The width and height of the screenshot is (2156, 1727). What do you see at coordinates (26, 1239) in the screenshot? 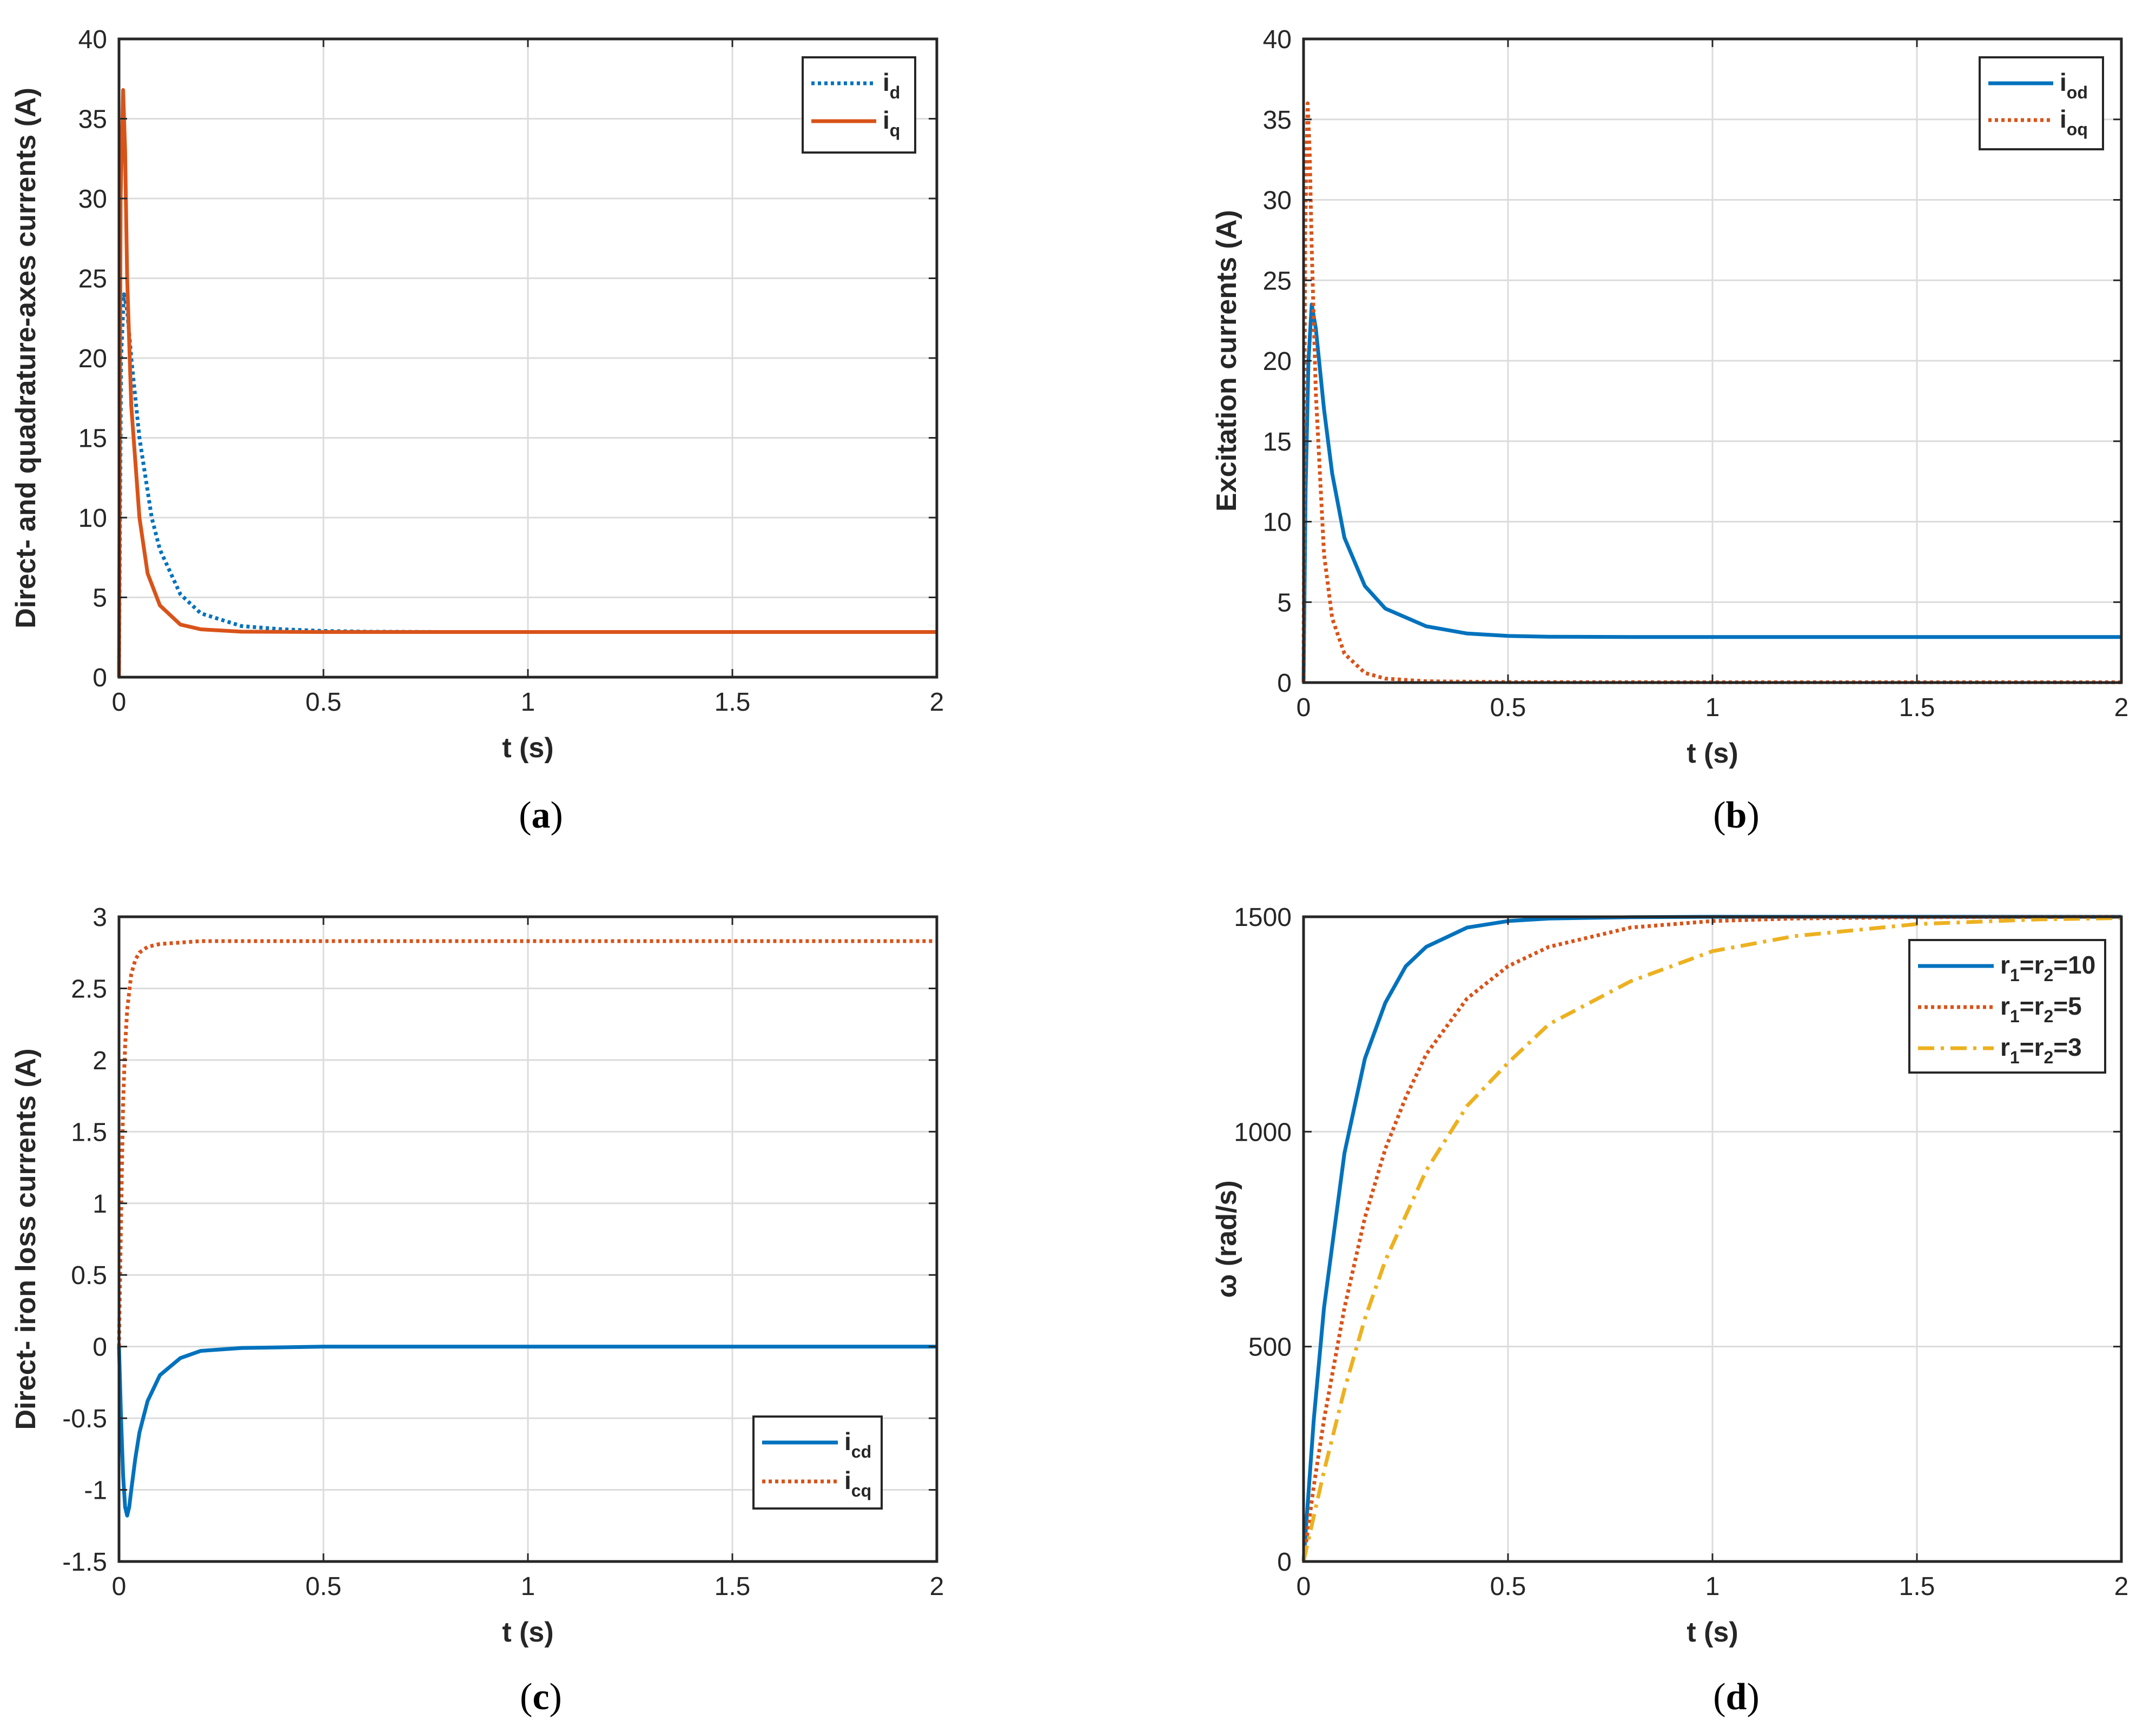
I see `y-axis-title: Direct- iron loss currents (A)` at bounding box center [26, 1239].